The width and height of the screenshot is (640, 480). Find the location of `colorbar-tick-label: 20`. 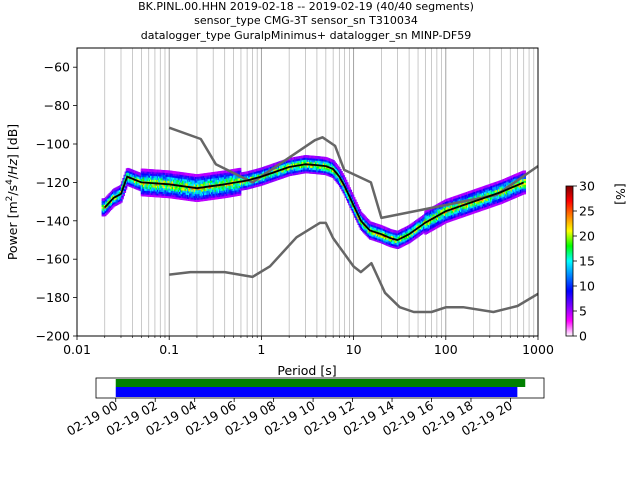

colorbar-tick-label: 20 is located at coordinates (587, 236).